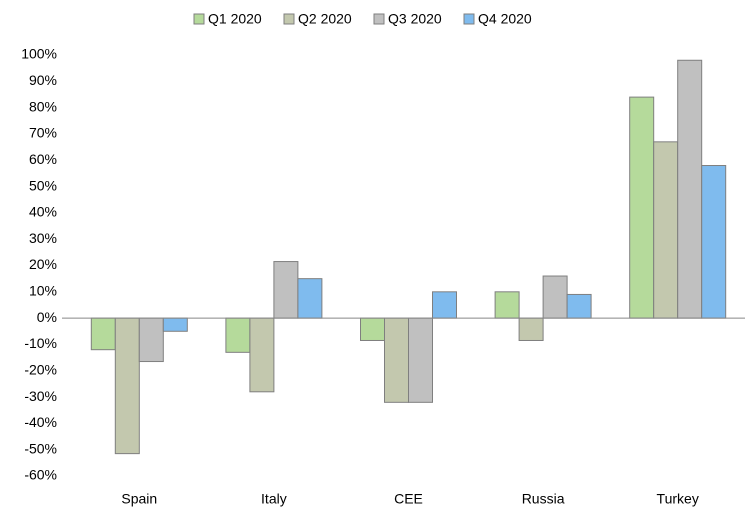  Describe the element at coordinates (408, 499) in the screenshot. I see `x-tick-label: CEE` at that location.